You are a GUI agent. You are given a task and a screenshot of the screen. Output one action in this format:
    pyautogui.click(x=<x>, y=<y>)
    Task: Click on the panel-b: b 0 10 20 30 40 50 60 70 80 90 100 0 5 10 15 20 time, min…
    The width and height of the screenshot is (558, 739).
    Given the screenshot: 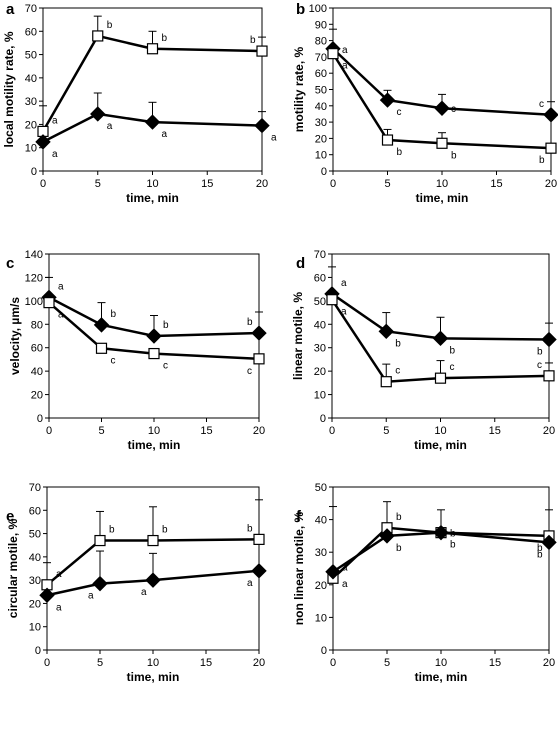 What is the action you would take?
    pyautogui.click(x=425, y=103)
    